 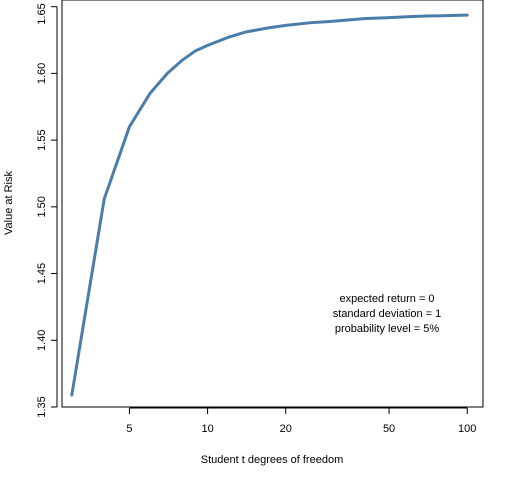 I want to click on y-tick-label: 1.40, so click(x=42, y=340).